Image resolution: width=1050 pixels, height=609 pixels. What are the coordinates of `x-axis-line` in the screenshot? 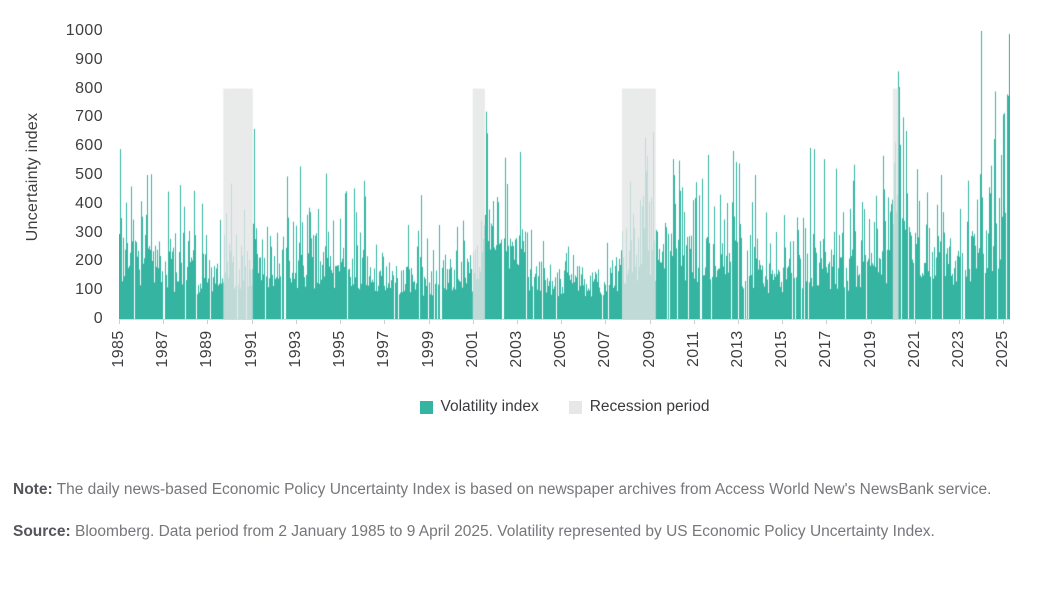 It's located at (564, 319).